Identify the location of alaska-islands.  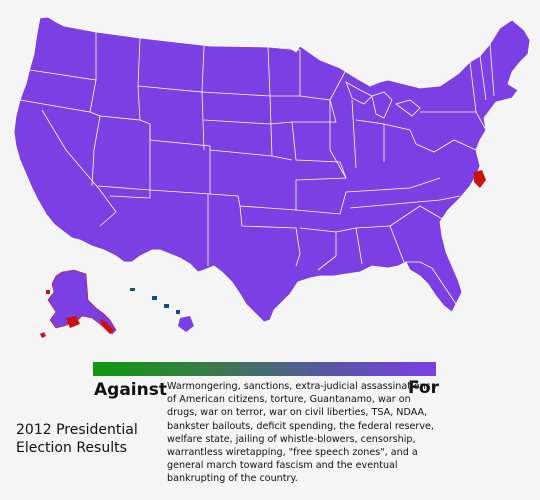
(45, 314).